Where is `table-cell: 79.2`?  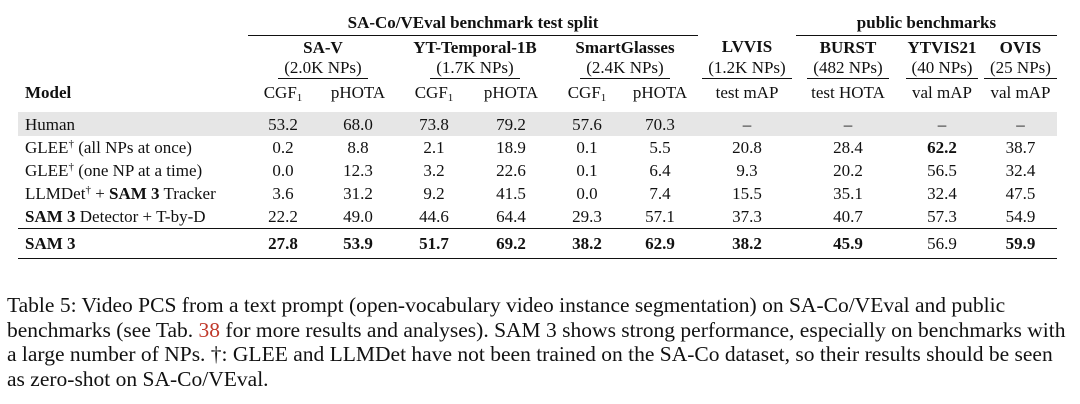 table-cell: 79.2 is located at coordinates (511, 122).